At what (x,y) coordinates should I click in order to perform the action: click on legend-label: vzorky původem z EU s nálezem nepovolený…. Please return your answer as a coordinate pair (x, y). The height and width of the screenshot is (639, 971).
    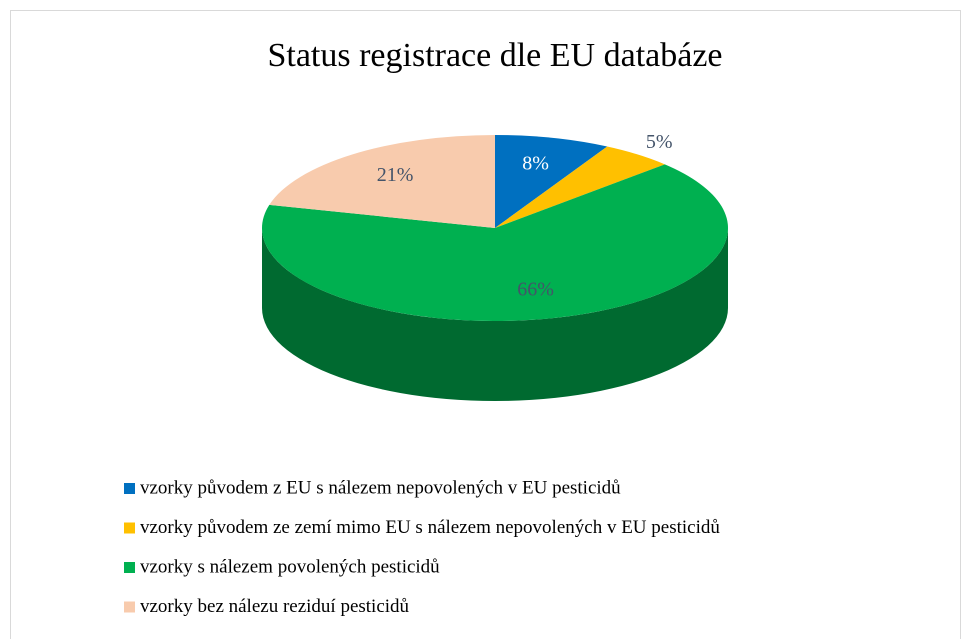
    Looking at the image, I should click on (380, 487).